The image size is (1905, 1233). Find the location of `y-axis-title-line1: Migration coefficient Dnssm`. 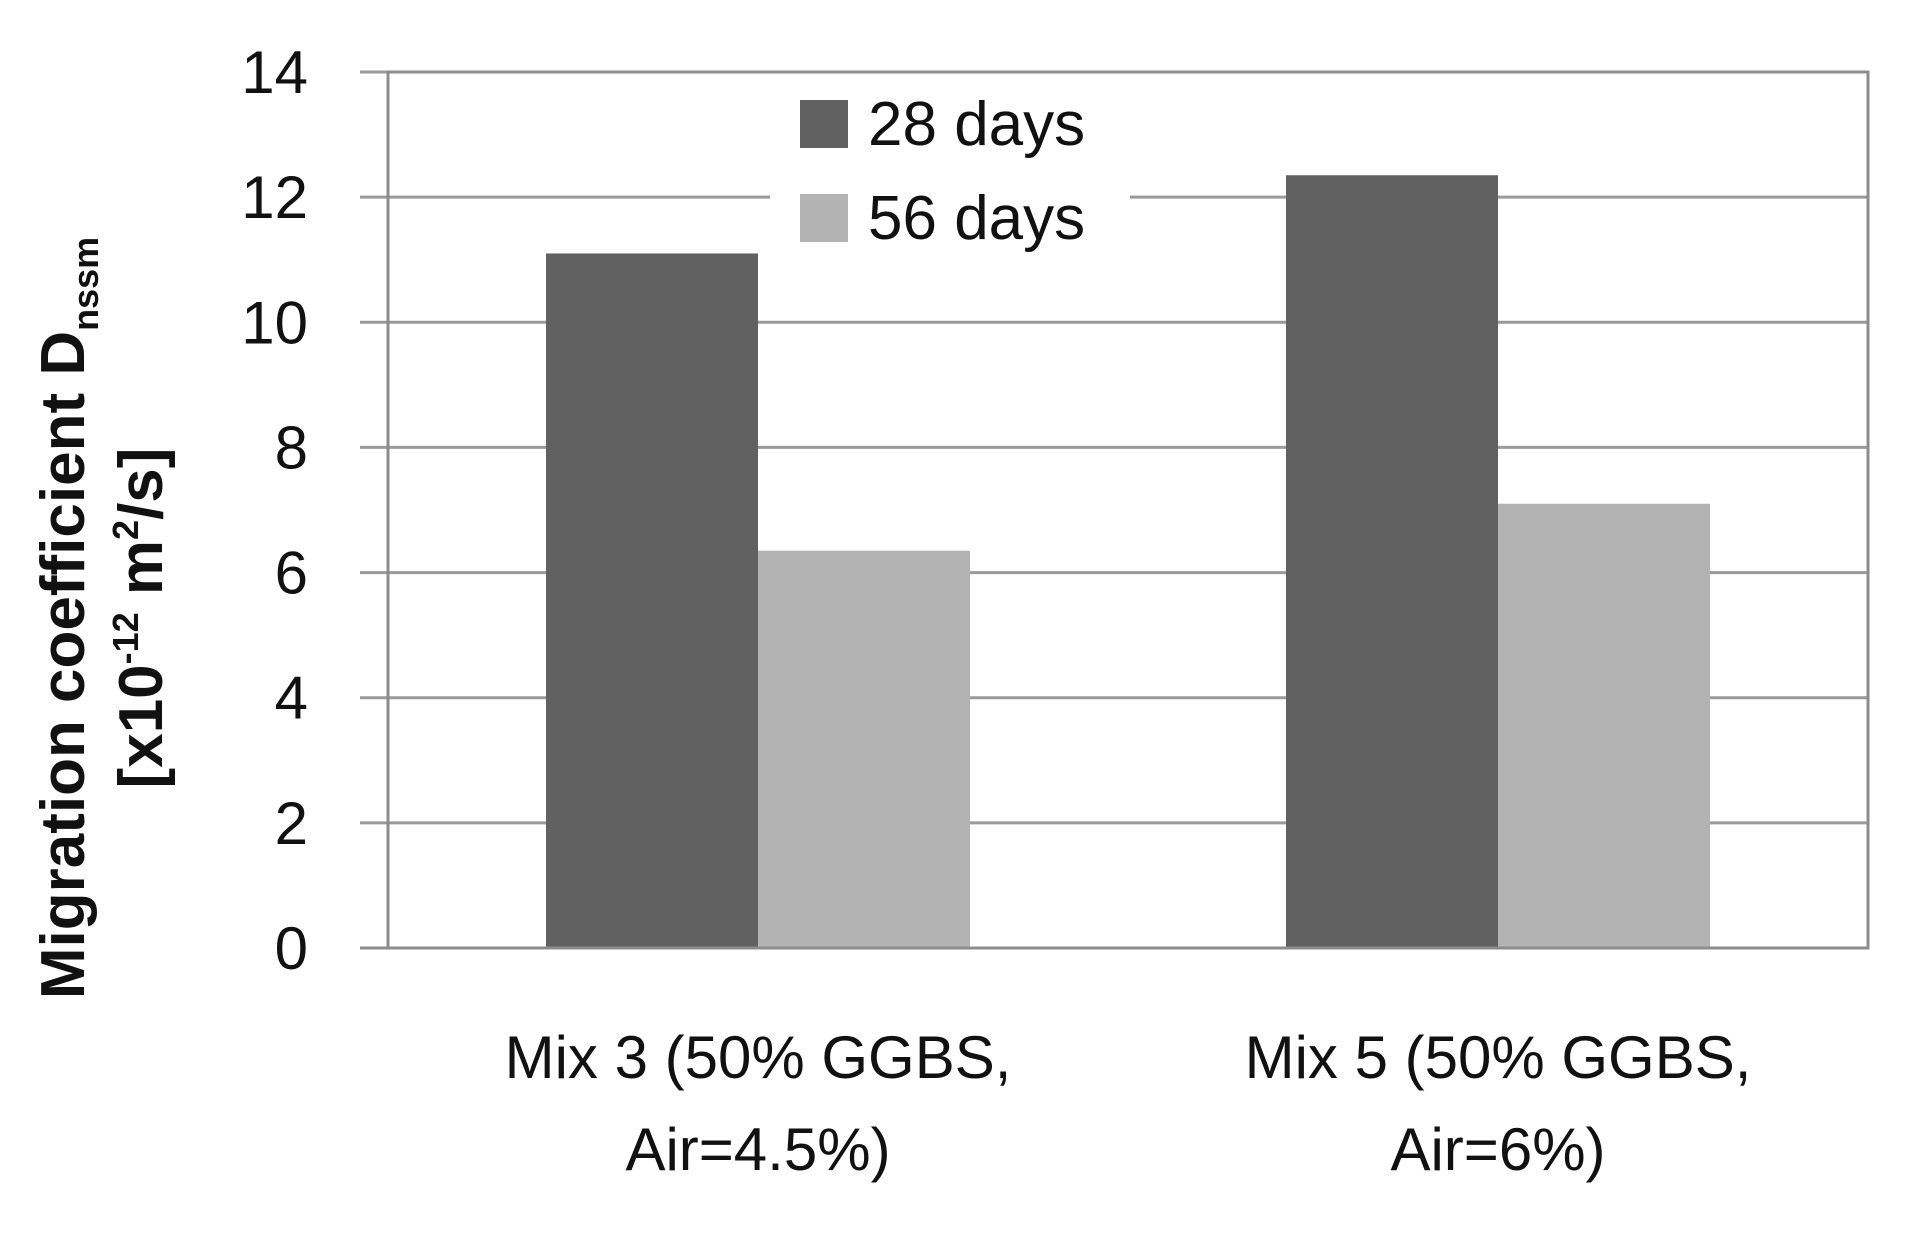

y-axis-title-line1: Migration coefficient Dnssm is located at coordinates (67, 618).